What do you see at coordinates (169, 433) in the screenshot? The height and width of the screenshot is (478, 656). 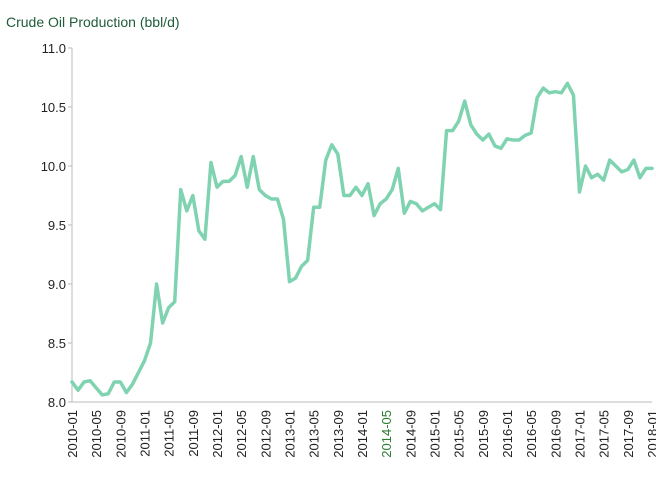 I see `x-tick-label: 2011-05` at bounding box center [169, 433].